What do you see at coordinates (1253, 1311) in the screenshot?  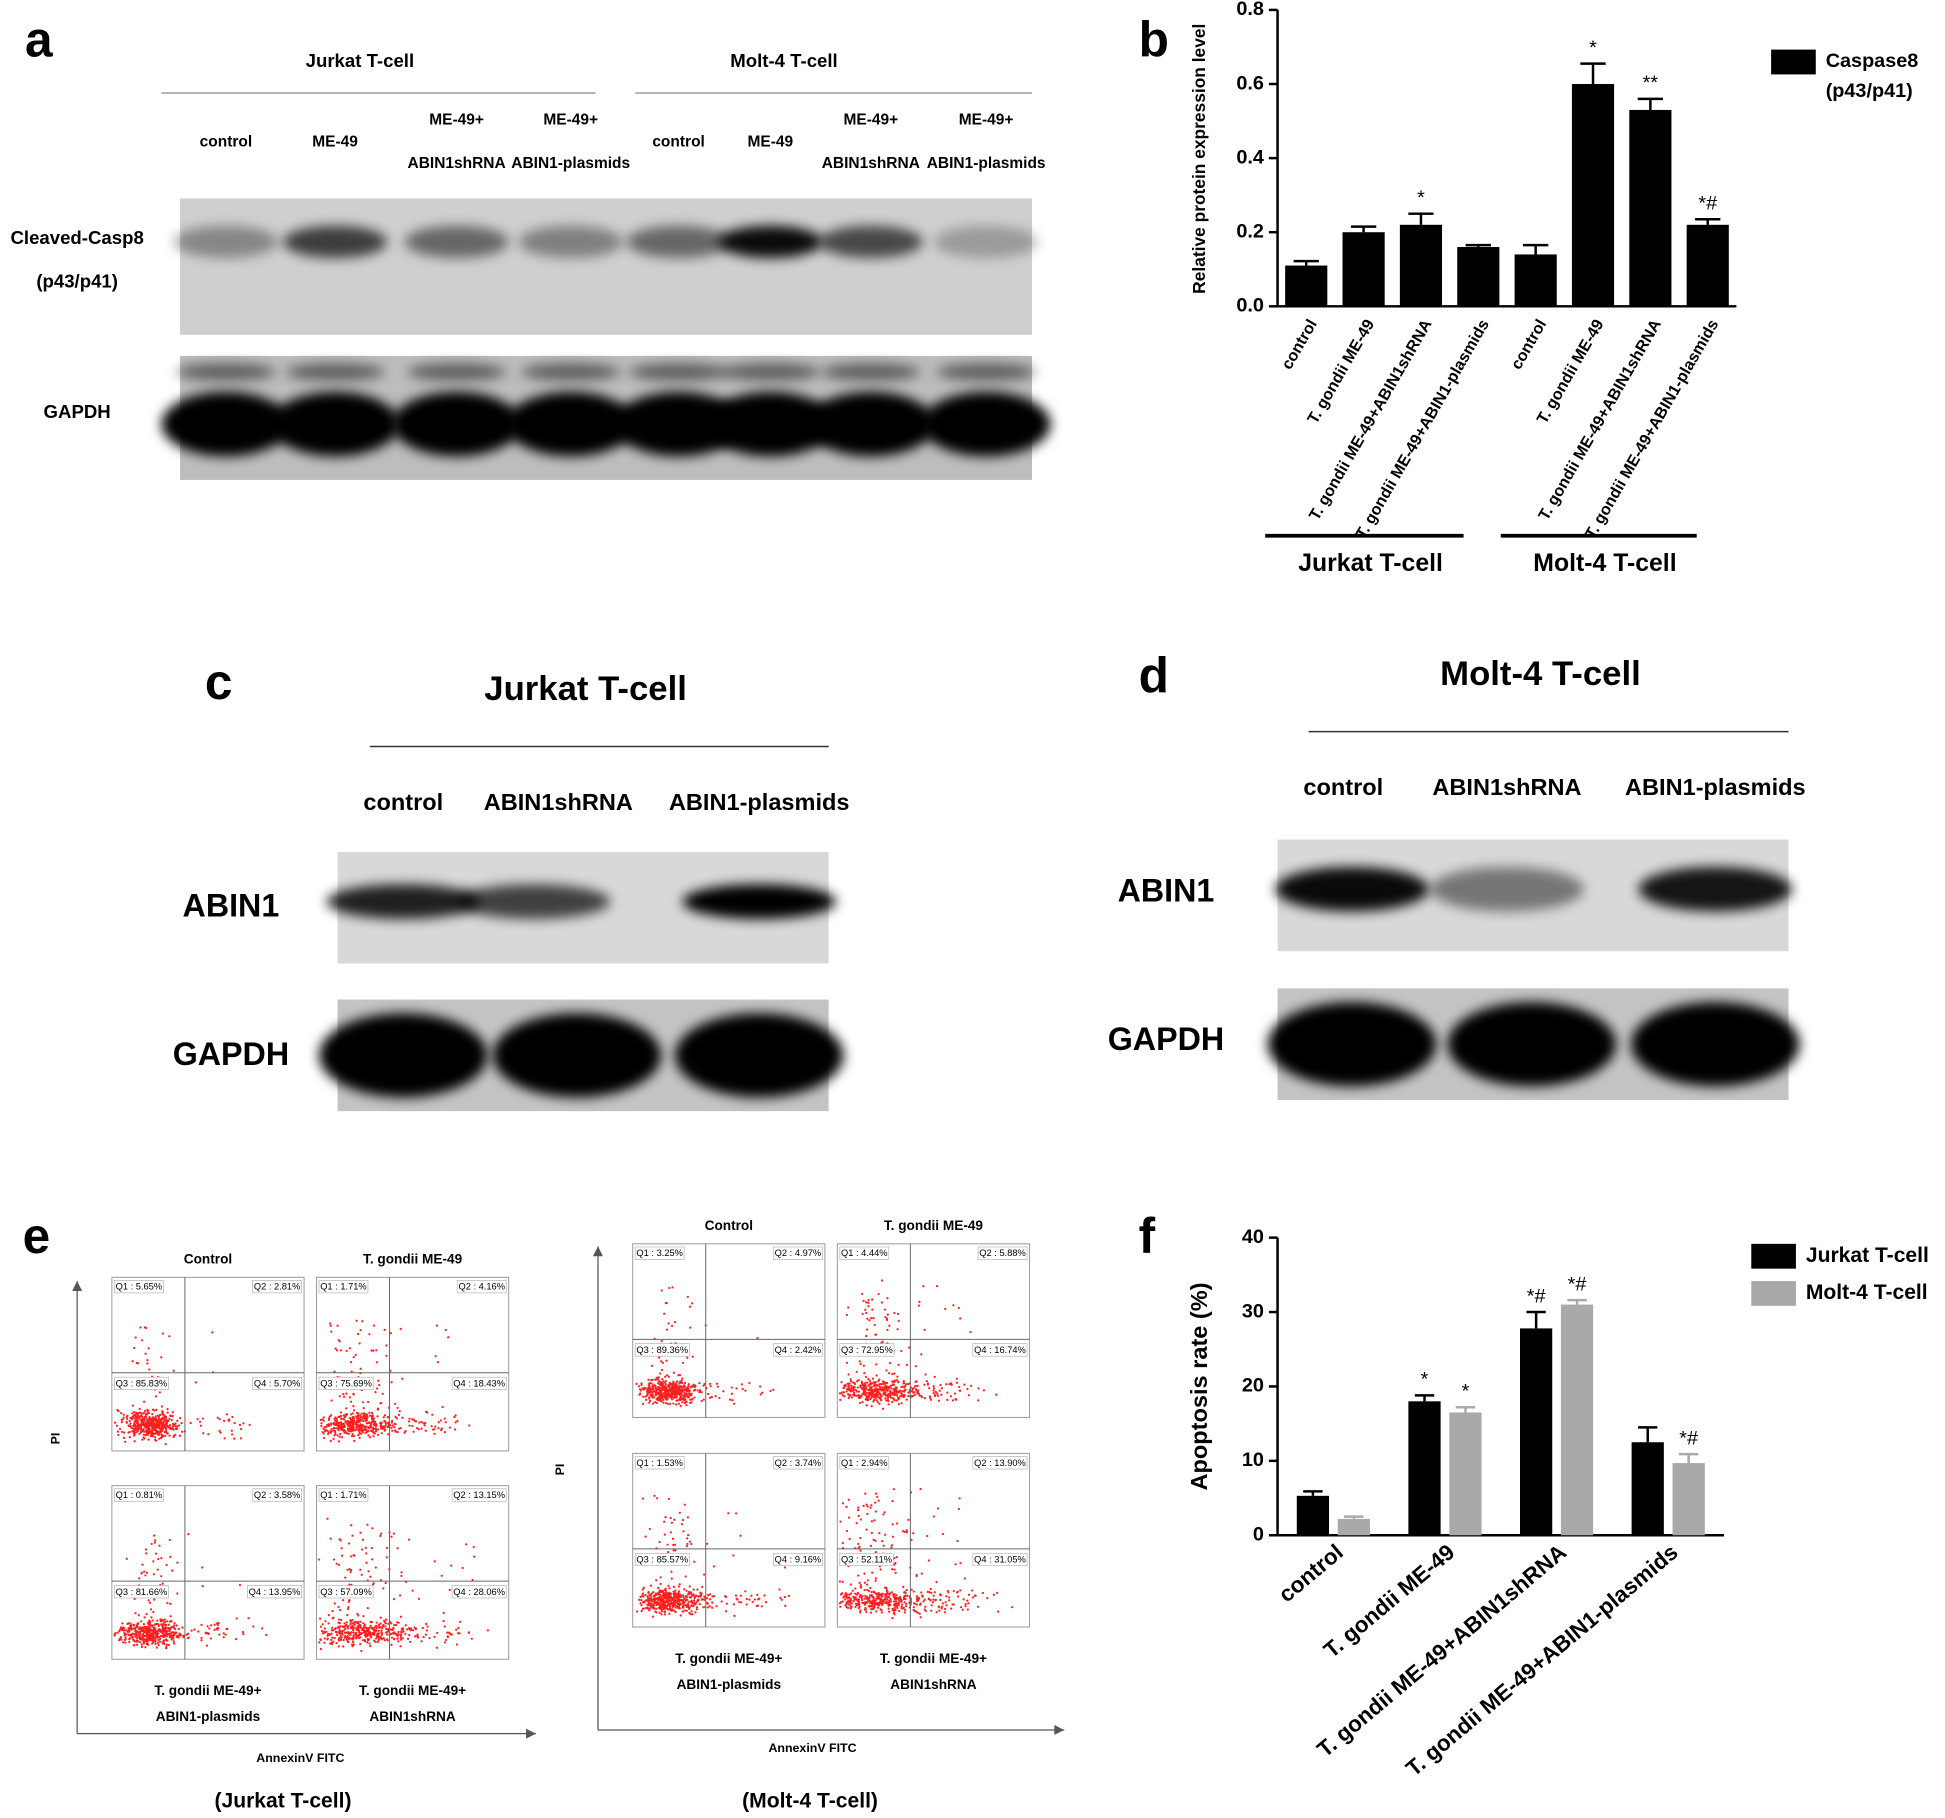 I see `y-tick-label: 30` at bounding box center [1253, 1311].